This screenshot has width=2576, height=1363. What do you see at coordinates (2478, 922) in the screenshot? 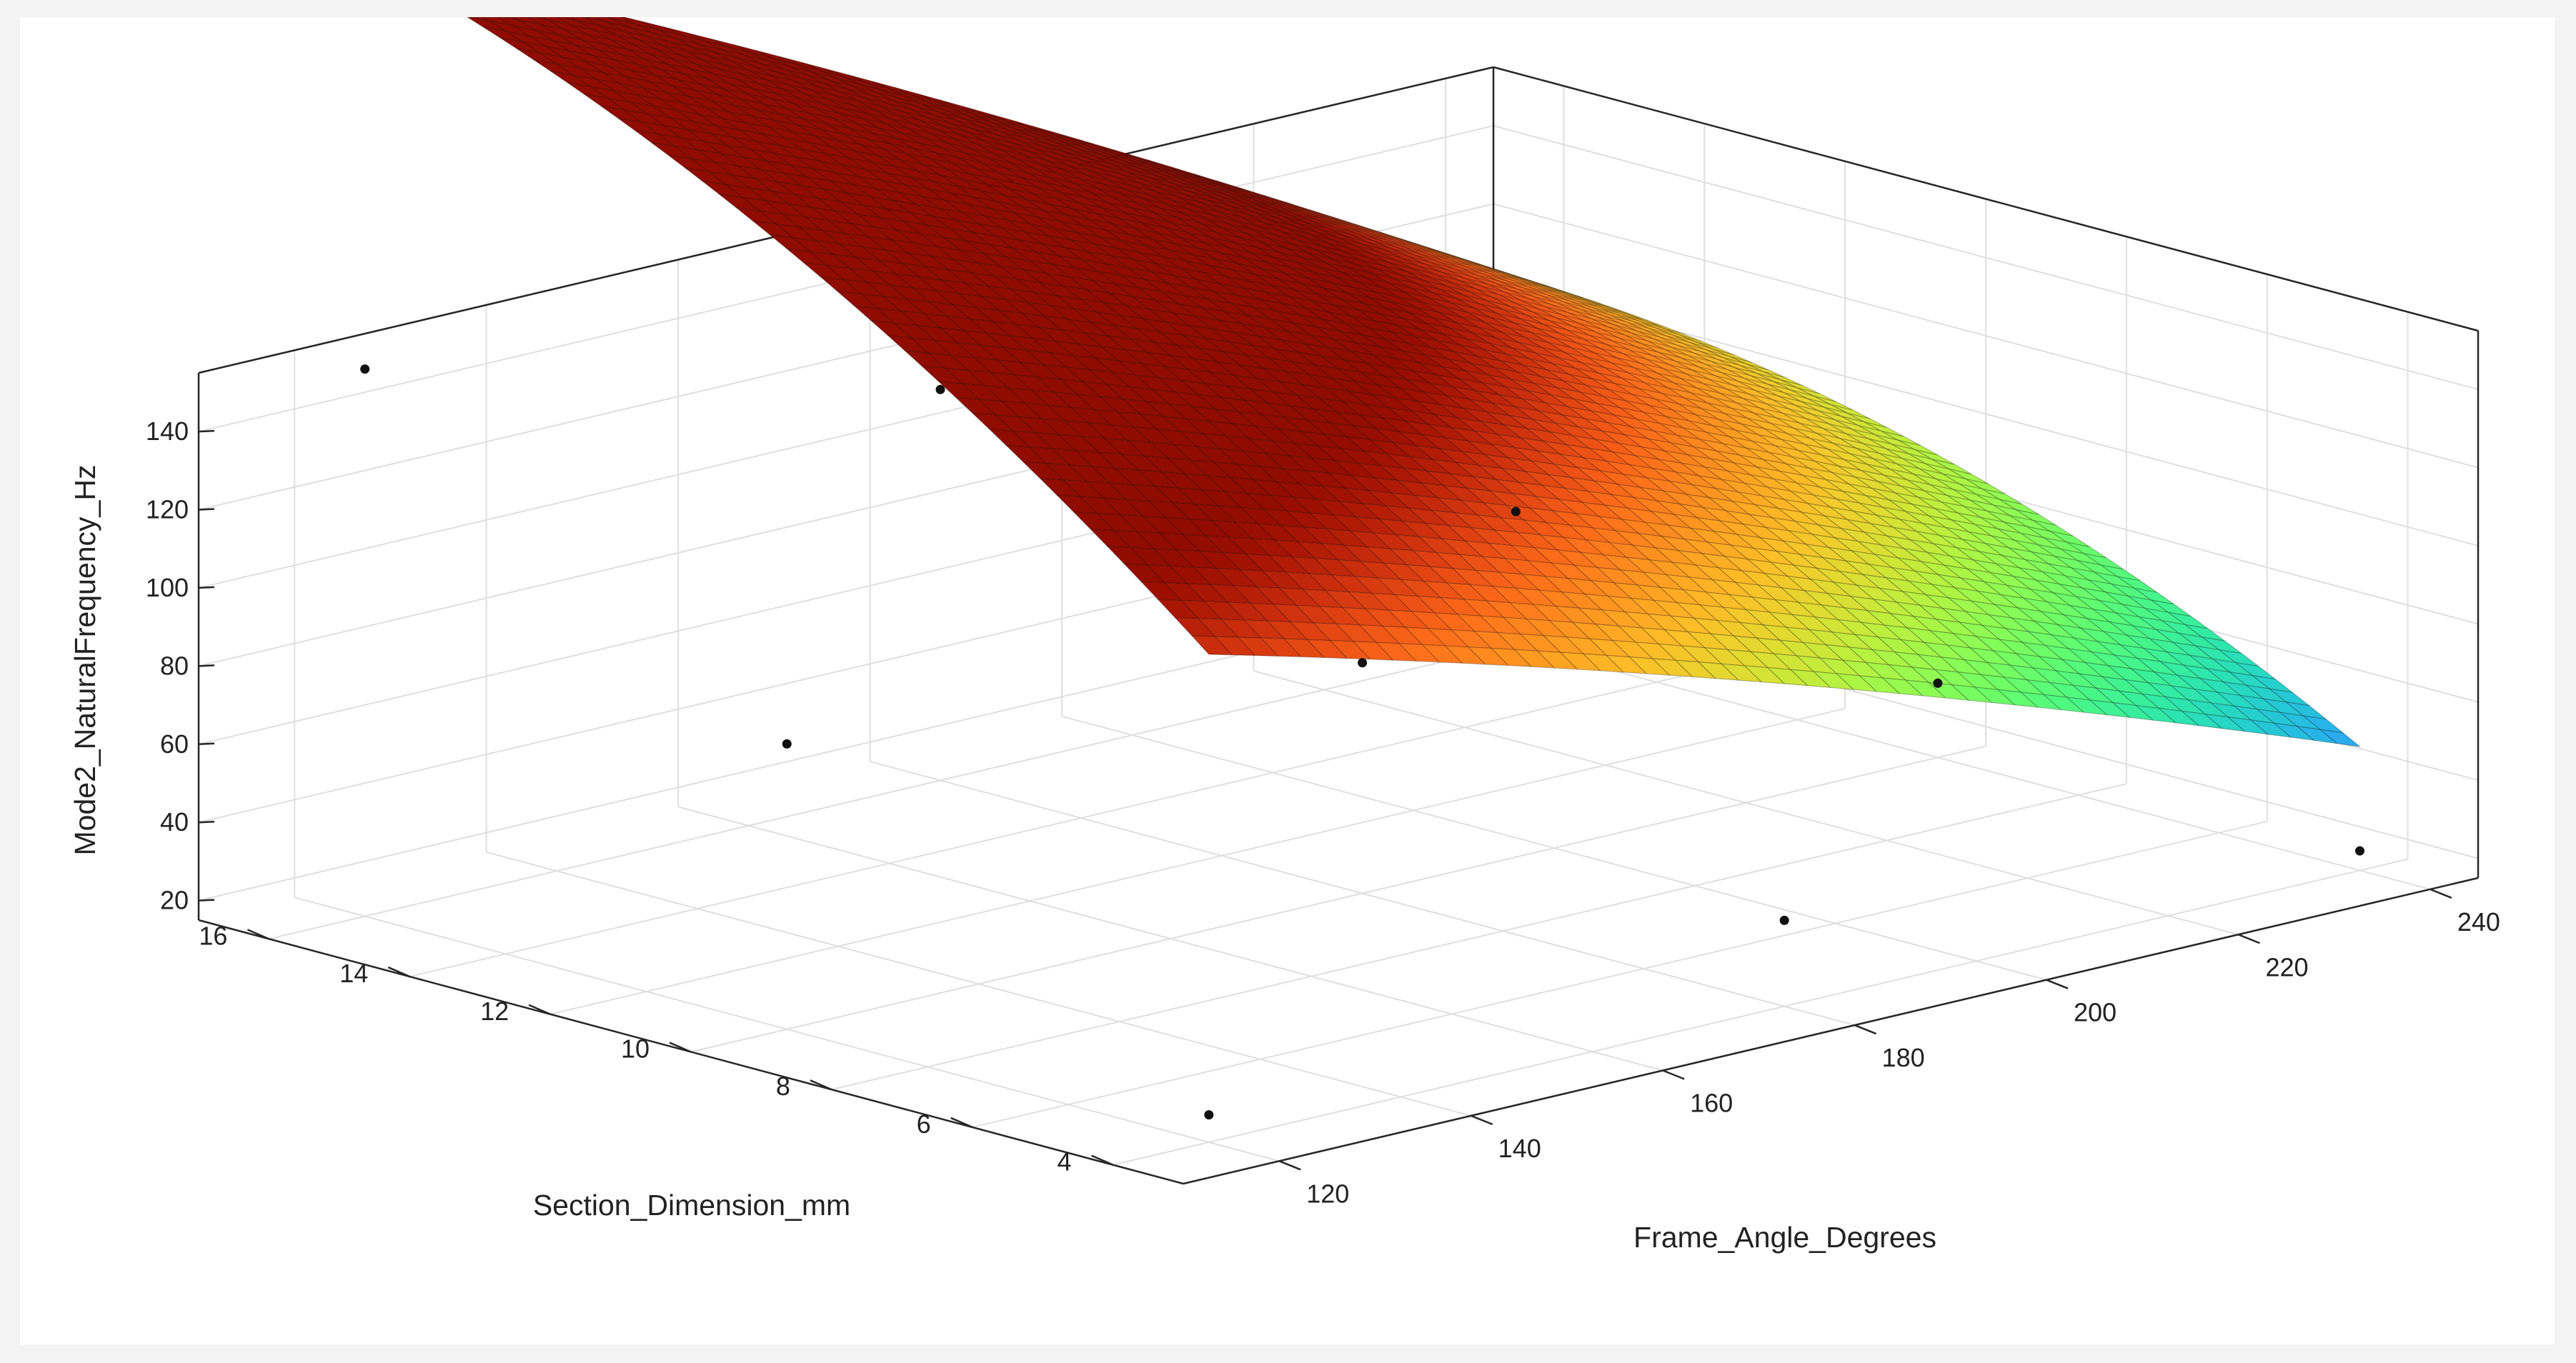
I see `y-tick-label: 240` at bounding box center [2478, 922].